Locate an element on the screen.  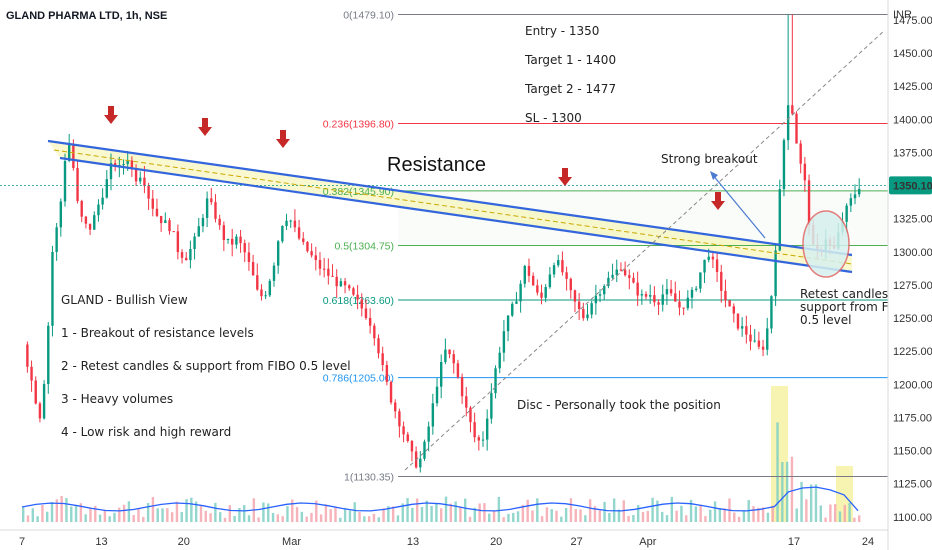
last-price-label: 1350.10 is located at coordinates (912, 186).